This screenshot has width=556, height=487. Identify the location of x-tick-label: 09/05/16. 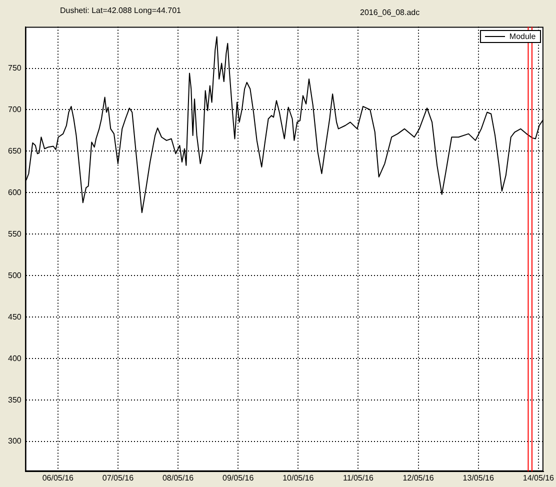
(238, 477).